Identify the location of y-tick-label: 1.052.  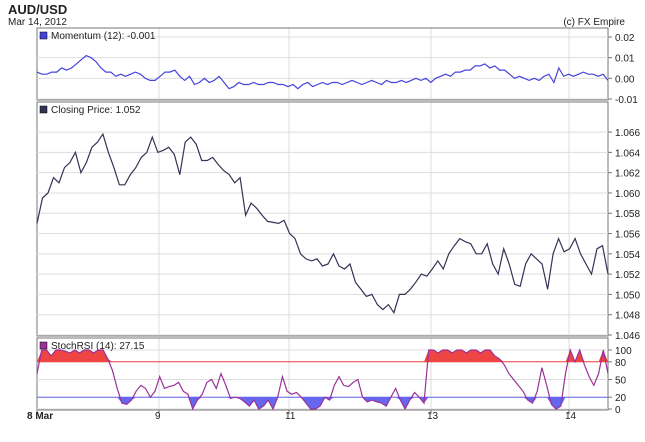
(627, 275).